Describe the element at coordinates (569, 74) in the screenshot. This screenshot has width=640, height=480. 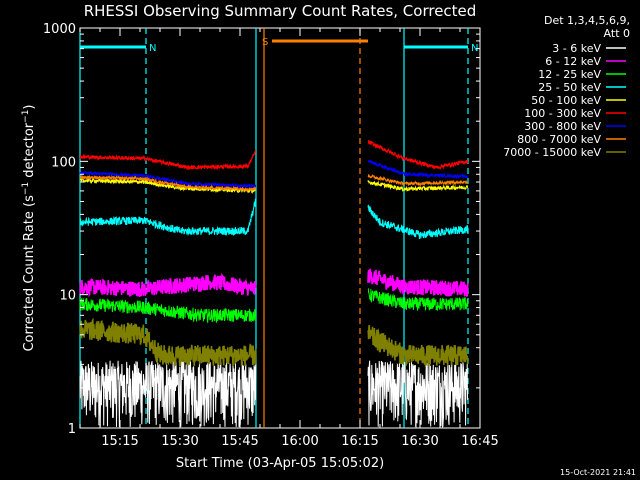
I see `legend-label: 12 - 25 keV` at that location.